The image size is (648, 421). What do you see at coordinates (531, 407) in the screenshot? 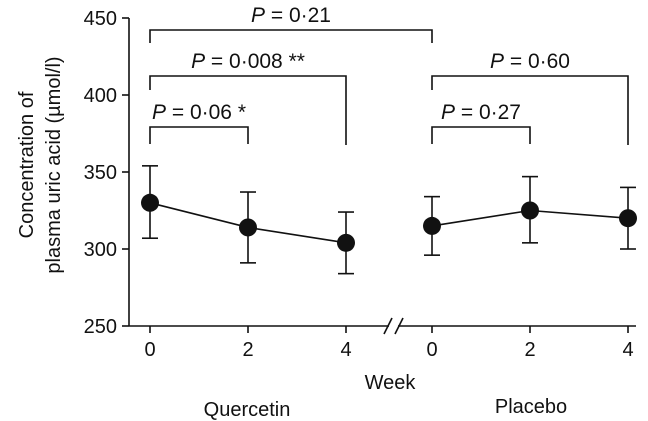
I see `group-label-placebo: Placebo` at bounding box center [531, 407].